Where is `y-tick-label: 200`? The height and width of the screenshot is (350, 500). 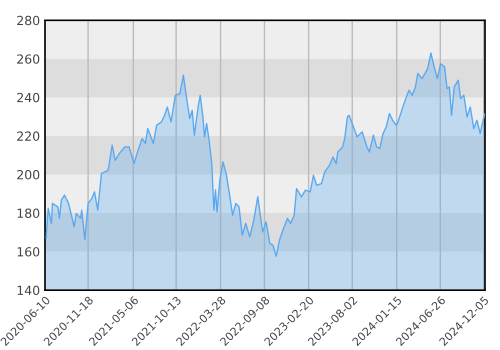
y-tick-label: 200 is located at coordinates (28, 175).